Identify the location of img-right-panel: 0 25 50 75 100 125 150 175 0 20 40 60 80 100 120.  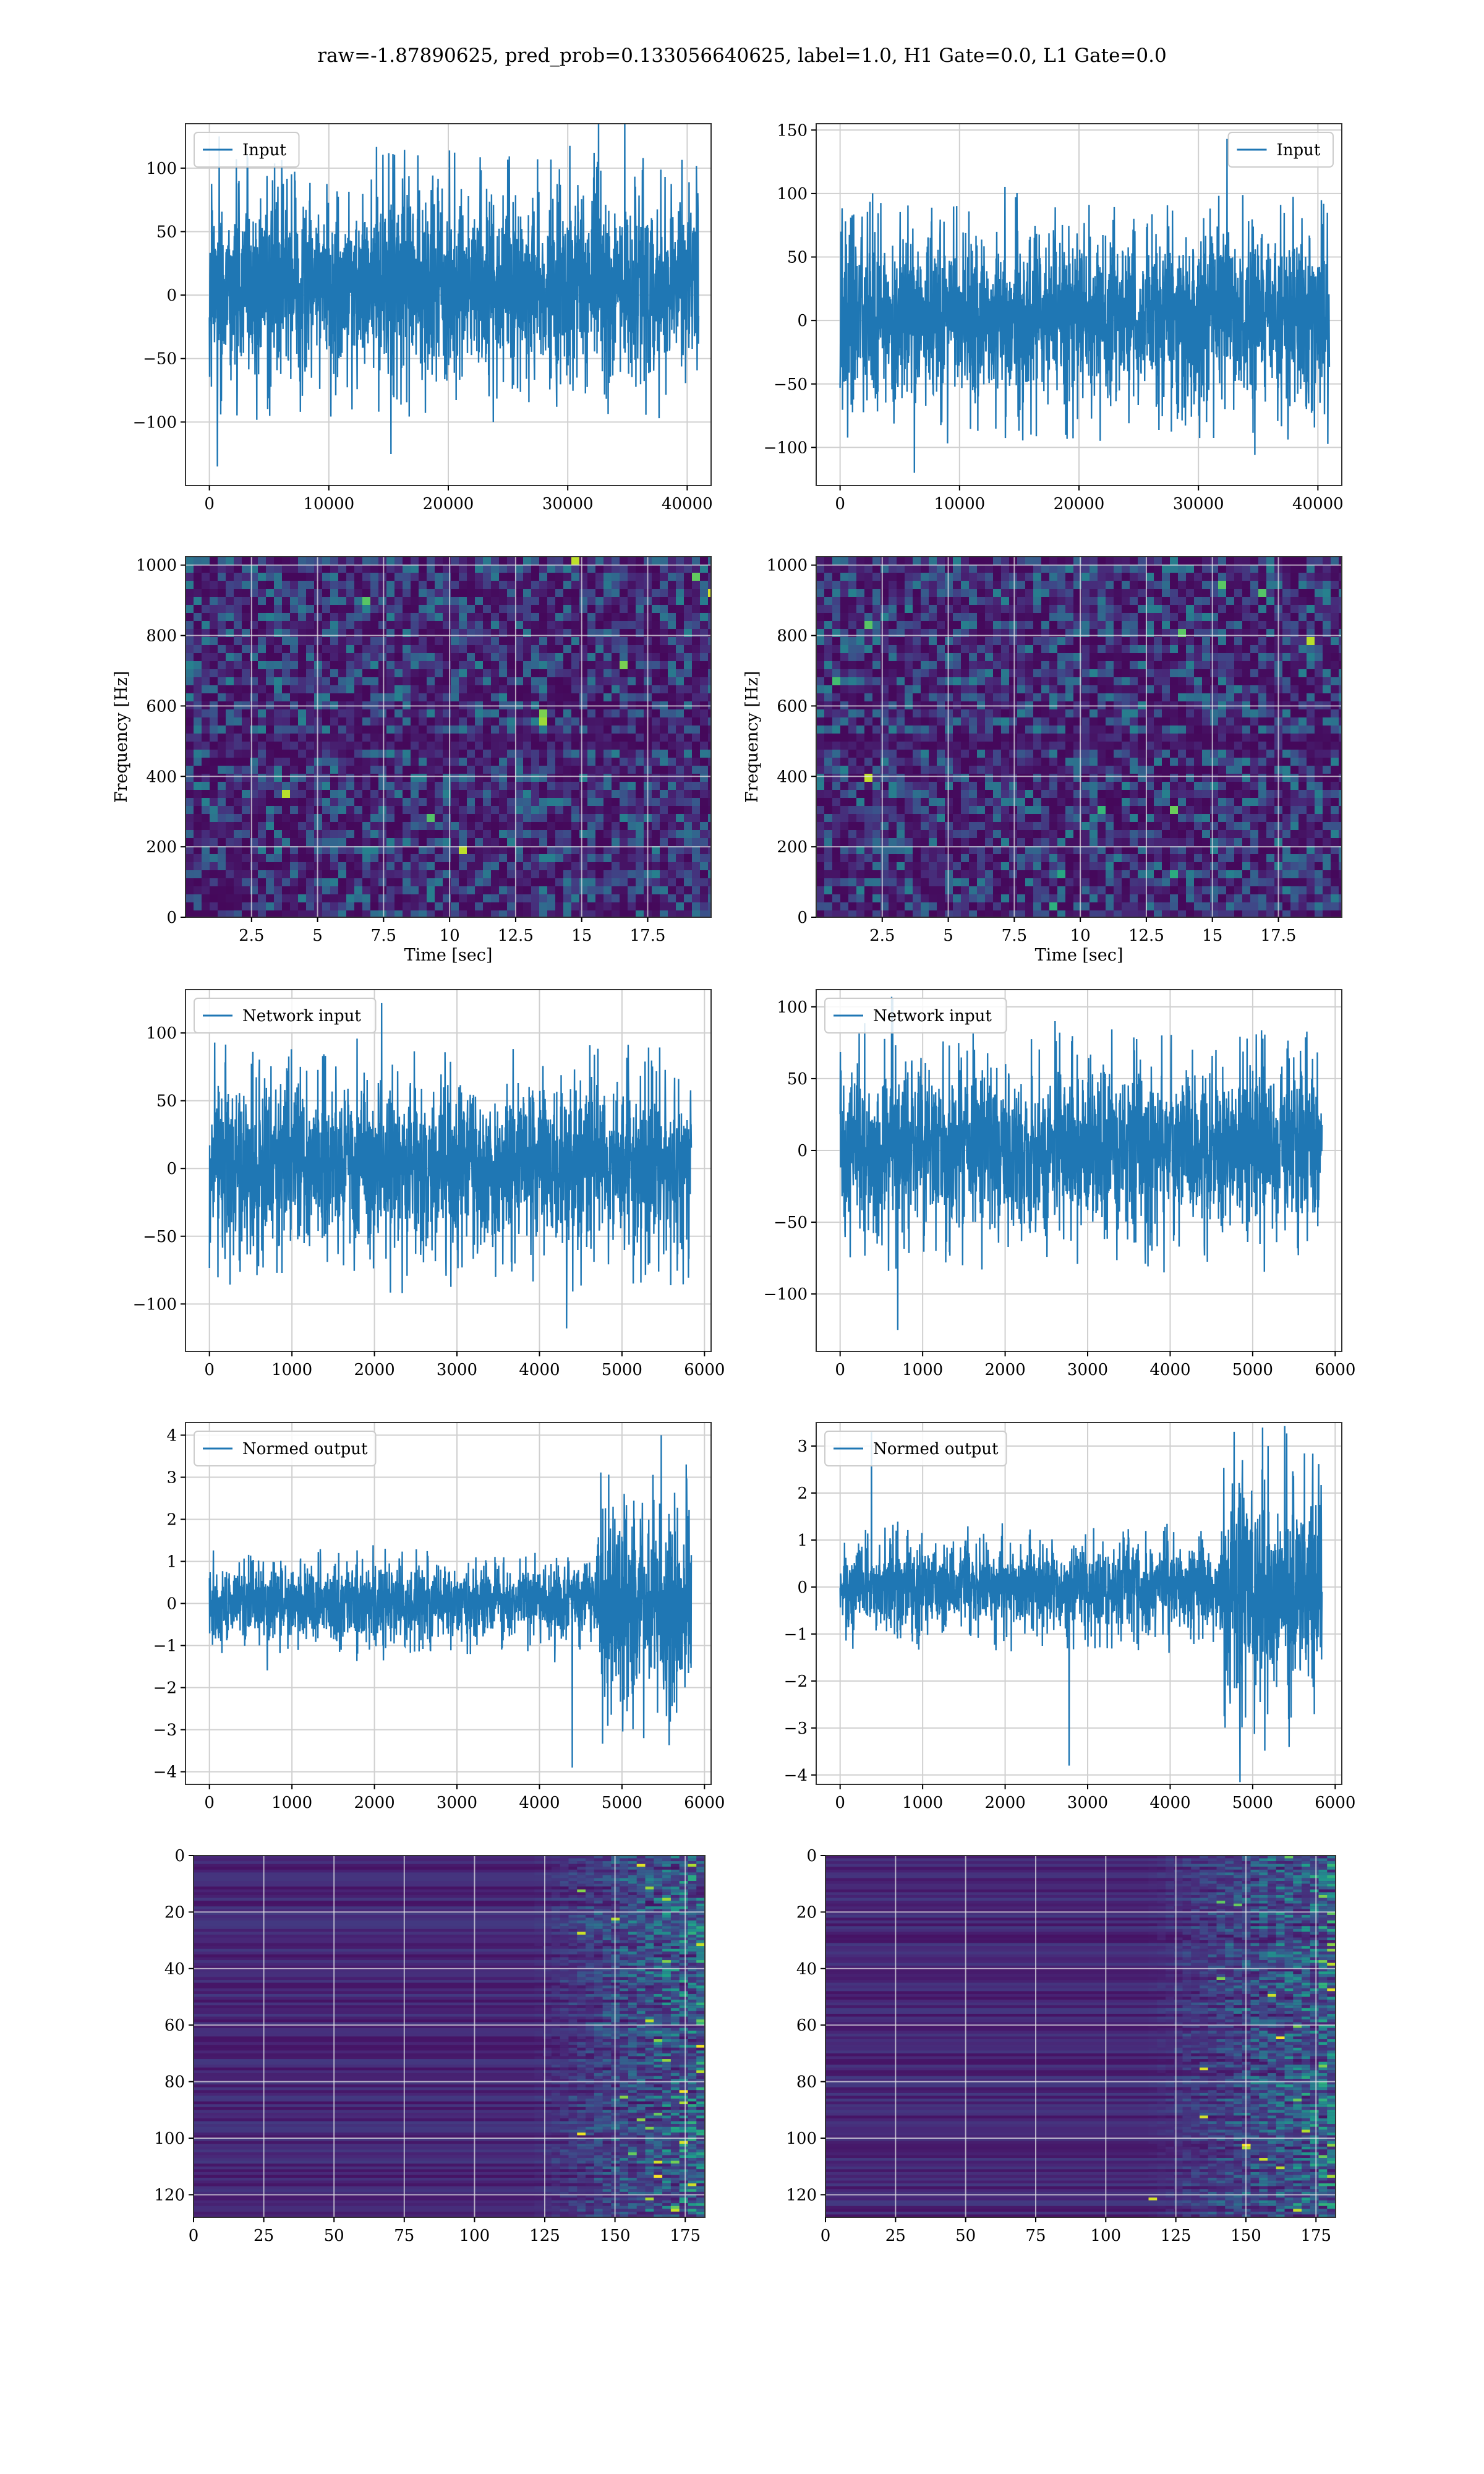
(1061, 2046).